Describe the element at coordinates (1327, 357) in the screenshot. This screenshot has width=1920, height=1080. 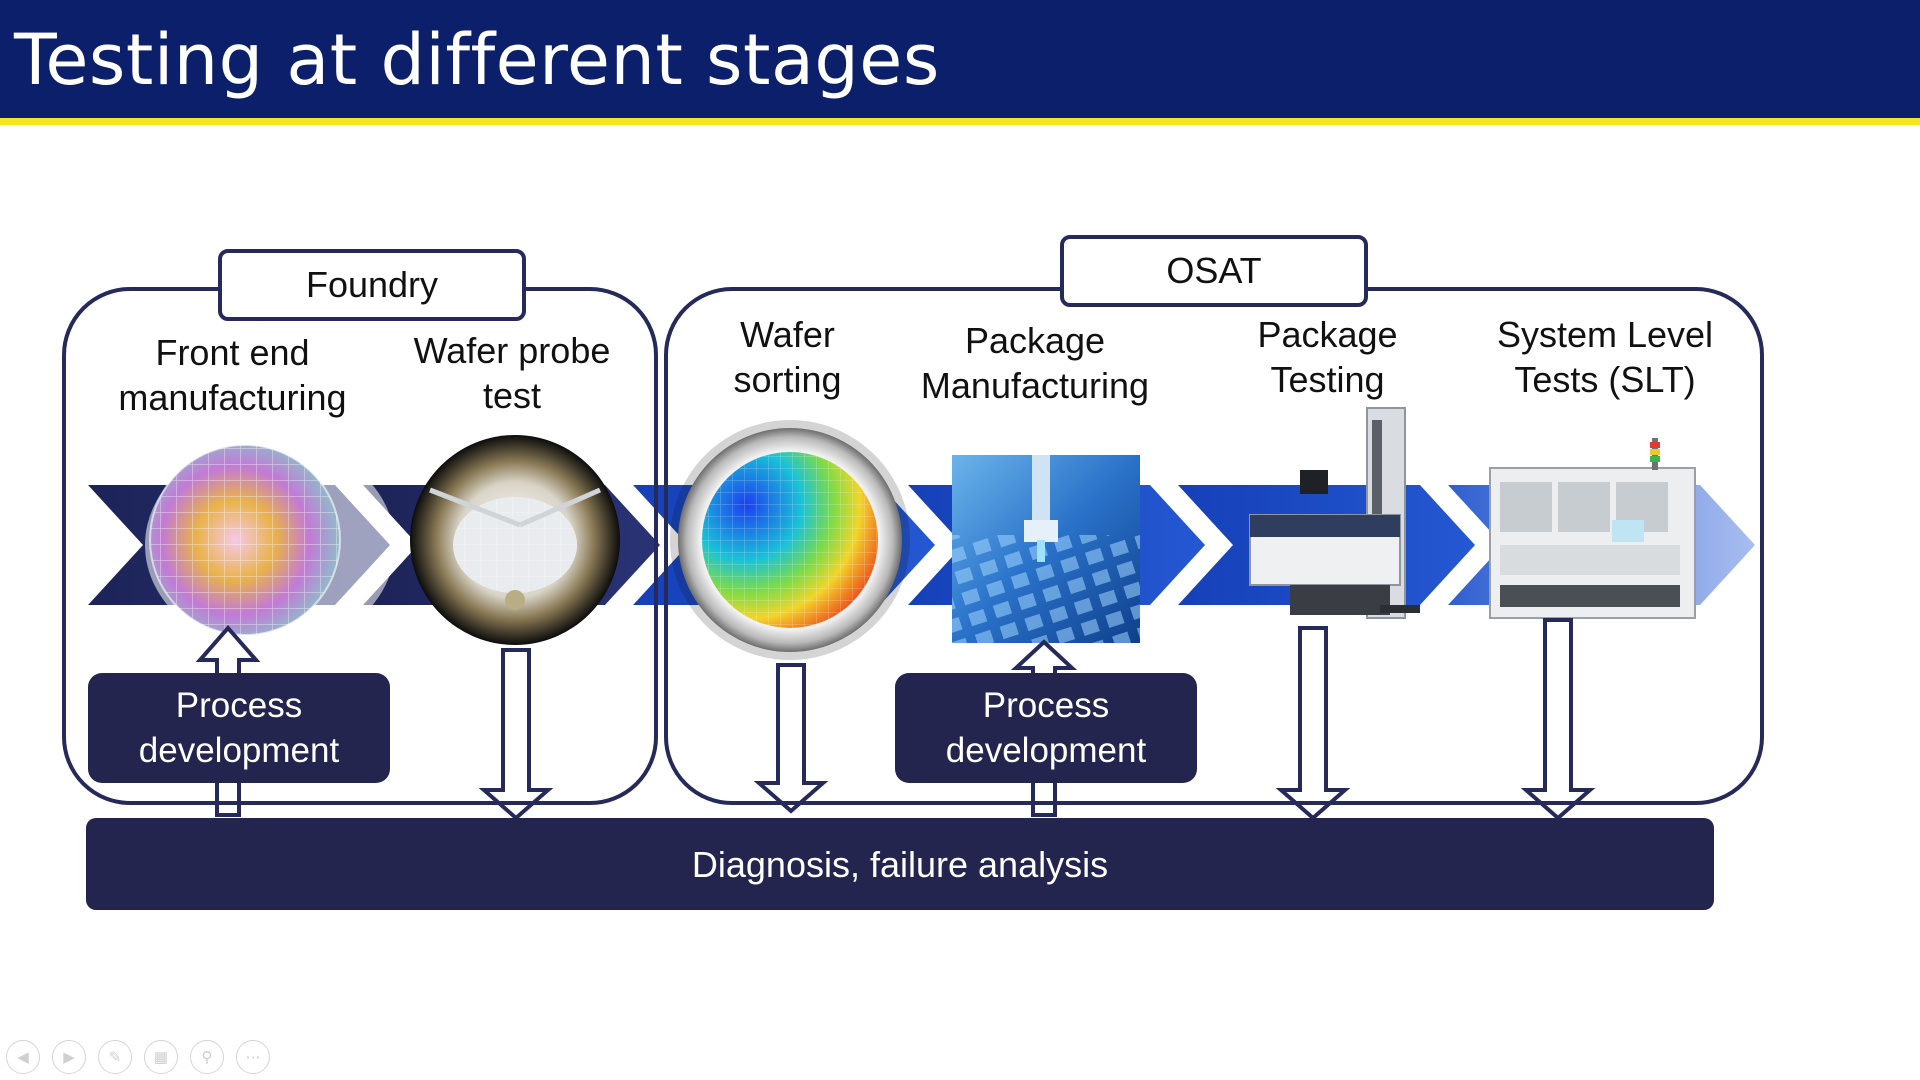
I see `stage-label-package-testing: Package Testing` at that location.